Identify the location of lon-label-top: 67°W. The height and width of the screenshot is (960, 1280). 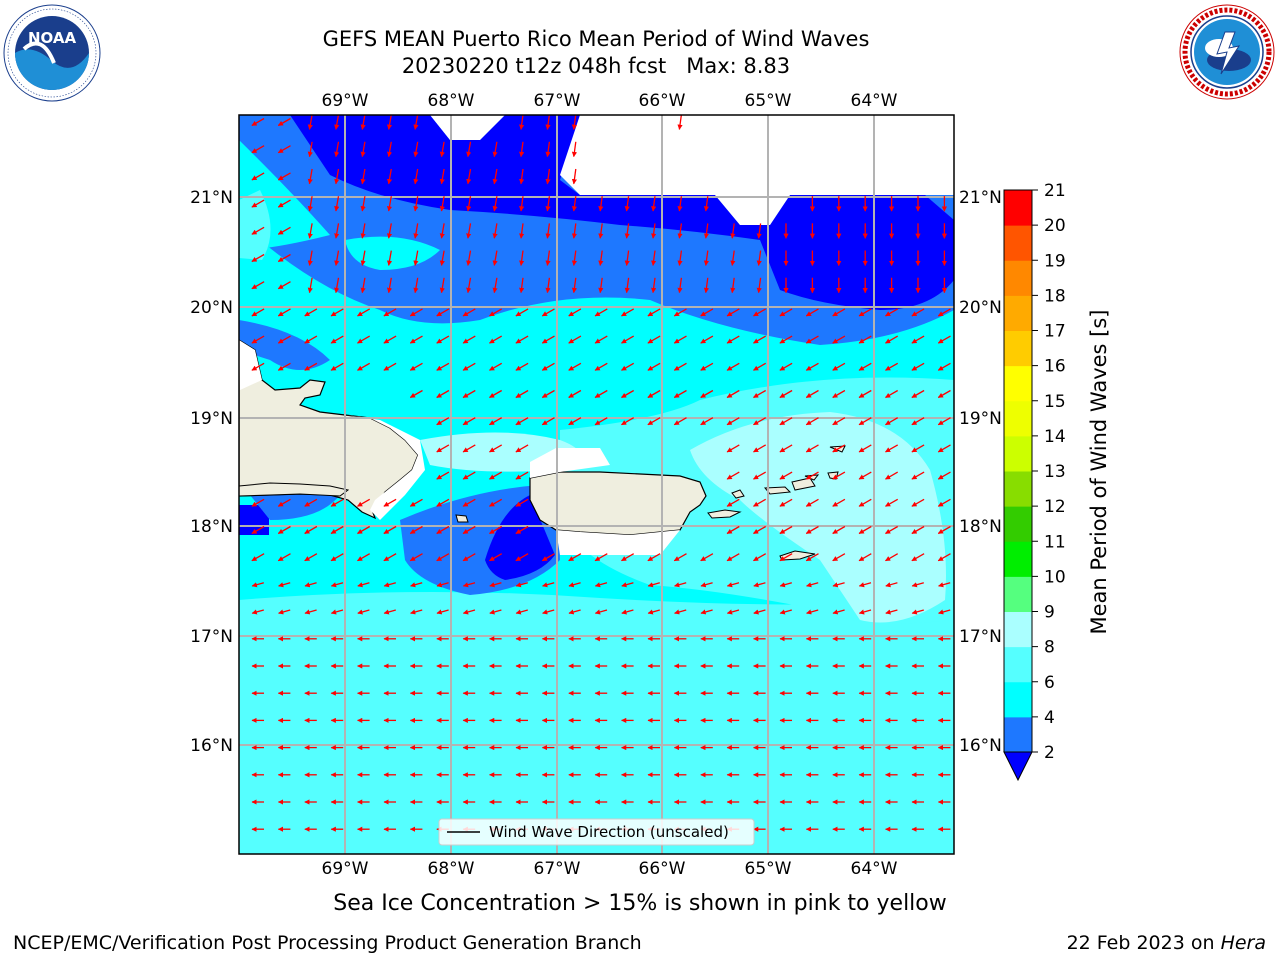
(557, 101).